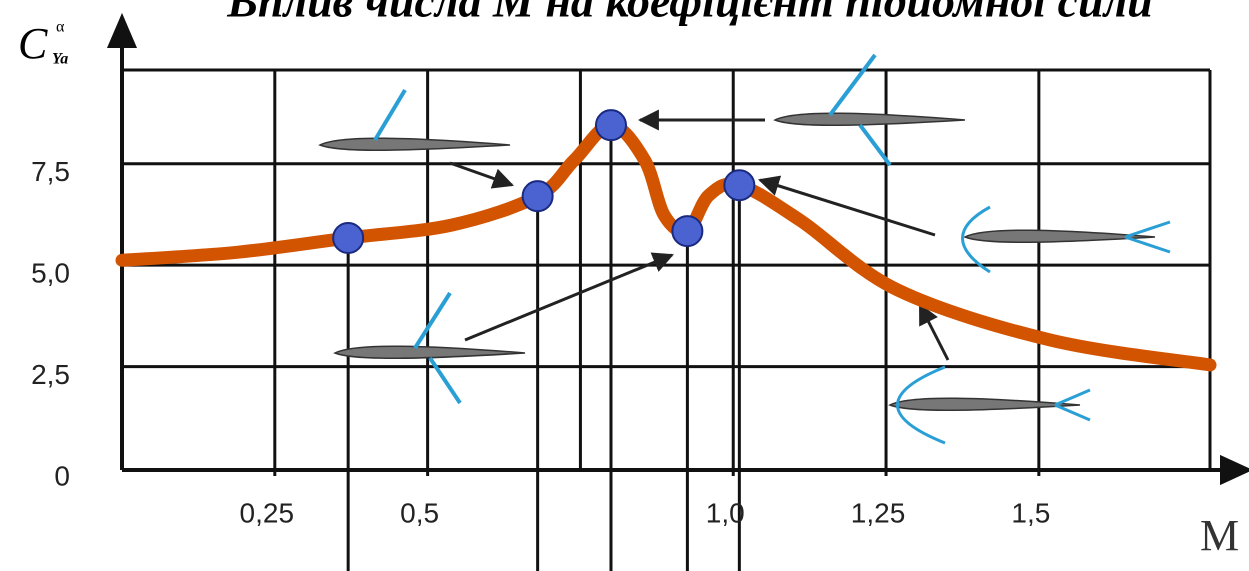 This screenshot has height=571, width=1249. Describe the element at coordinates (419, 512) in the screenshot. I see `x-tick-label: 0,5` at that location.